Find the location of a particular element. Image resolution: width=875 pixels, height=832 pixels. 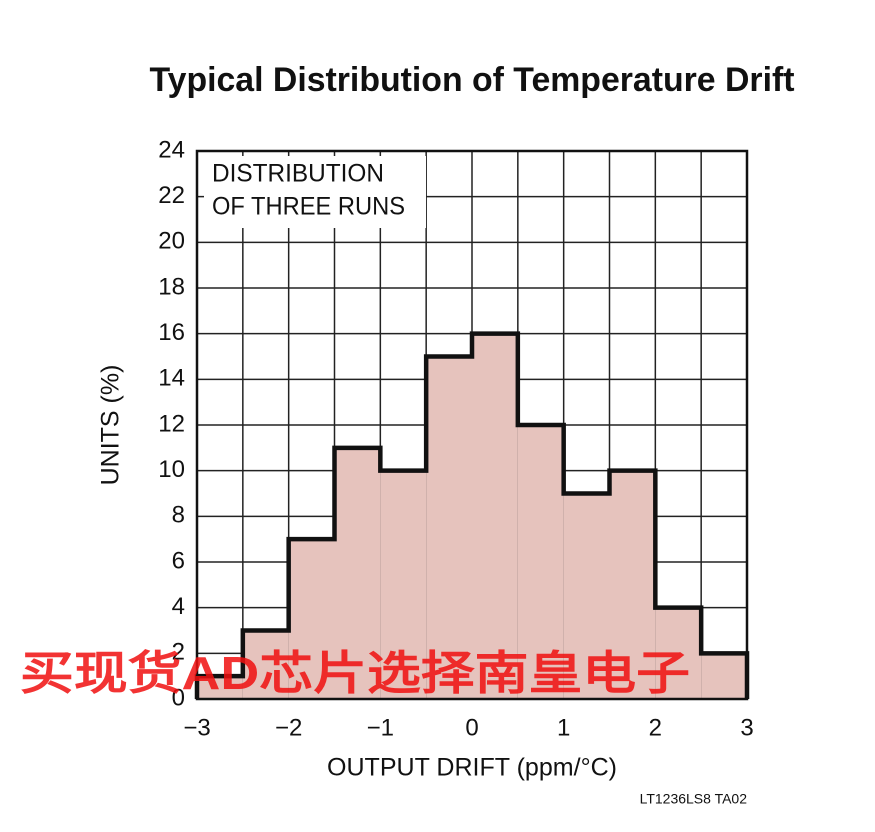

y-axis-label: UNITS (%) is located at coordinates (111, 425).